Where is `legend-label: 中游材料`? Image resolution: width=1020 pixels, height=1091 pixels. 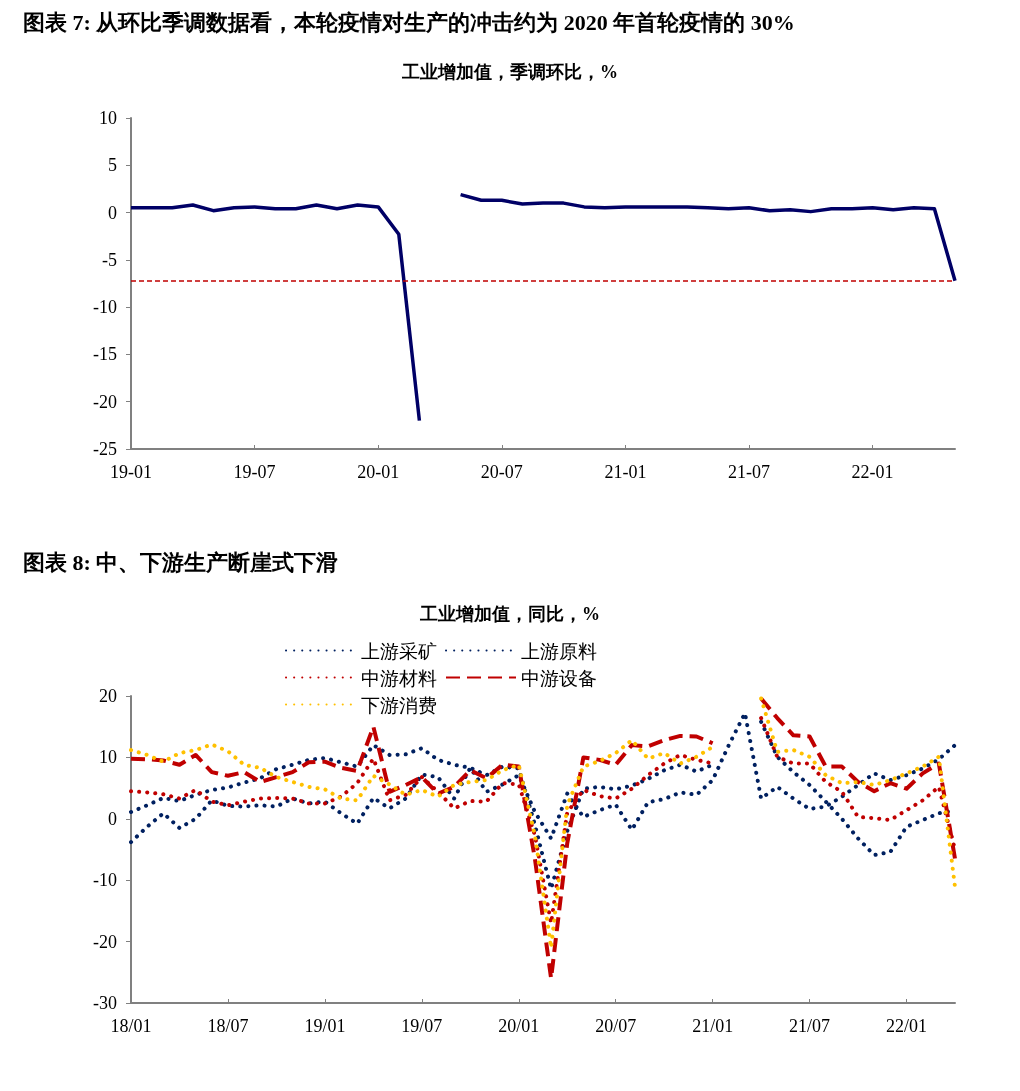 legend-label: 中游材料 is located at coordinates (399, 677).